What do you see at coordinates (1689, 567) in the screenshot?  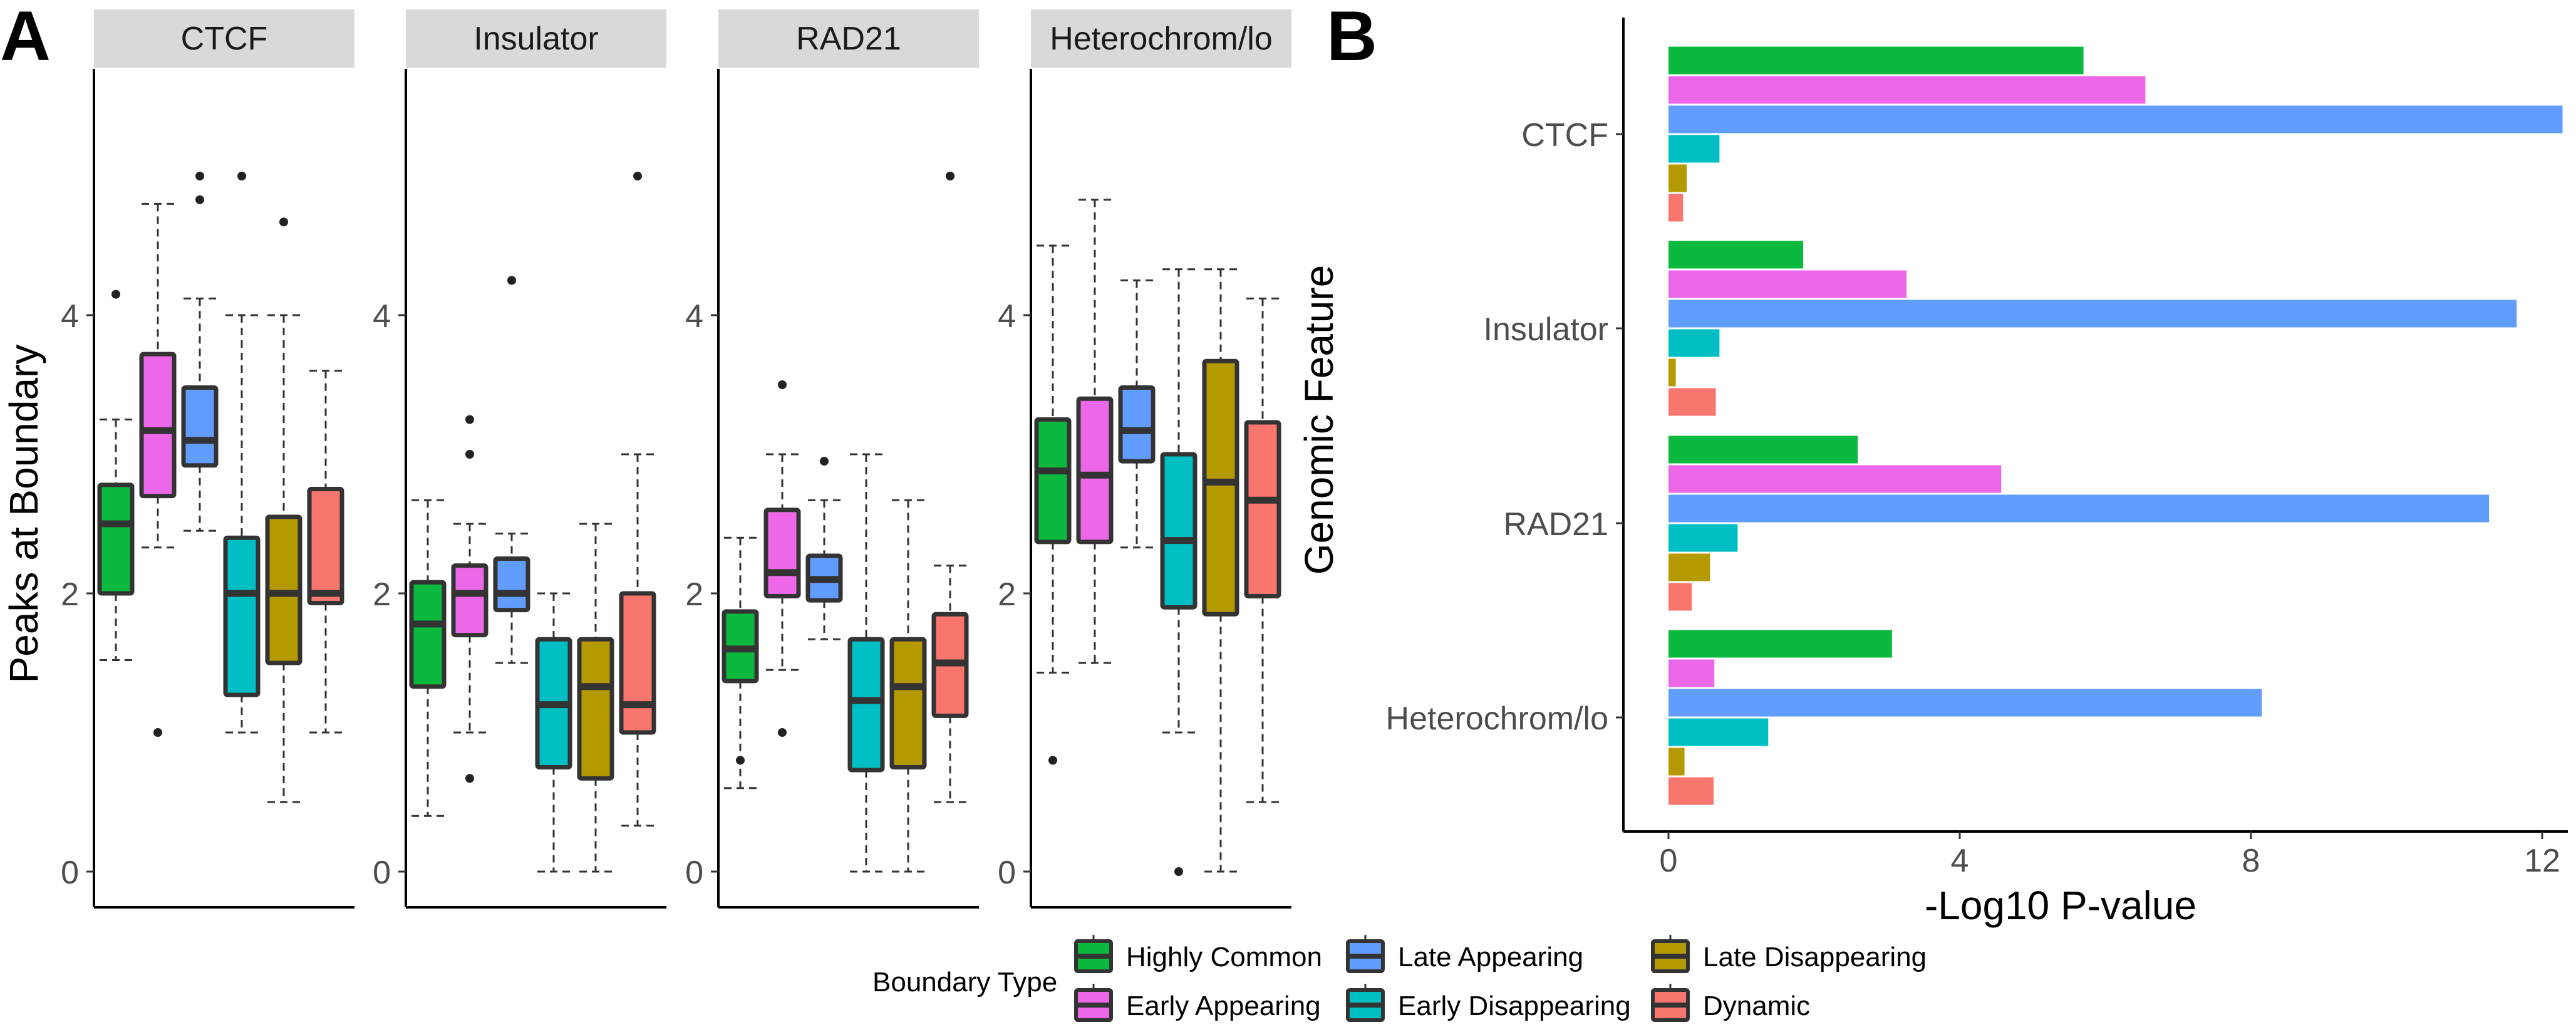 I see `bar-rad21-late-disappearing` at bounding box center [1689, 567].